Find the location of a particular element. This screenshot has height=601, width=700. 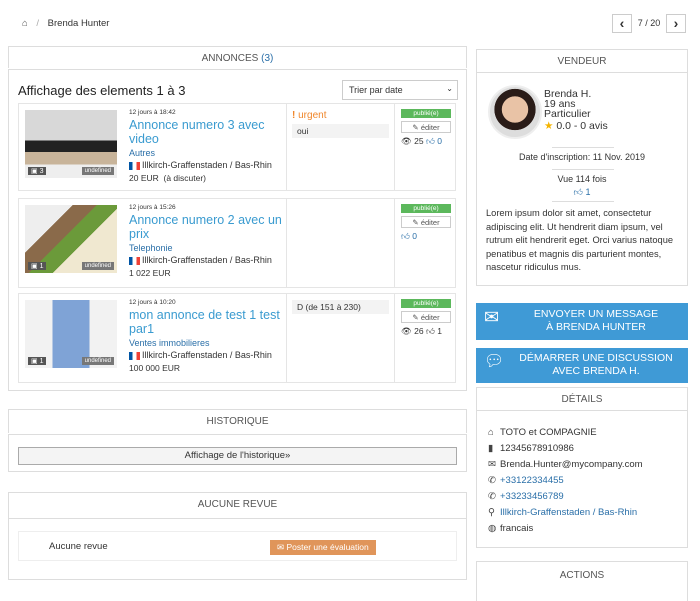

actions-header: ACTIONS is located at coordinates (582, 581).